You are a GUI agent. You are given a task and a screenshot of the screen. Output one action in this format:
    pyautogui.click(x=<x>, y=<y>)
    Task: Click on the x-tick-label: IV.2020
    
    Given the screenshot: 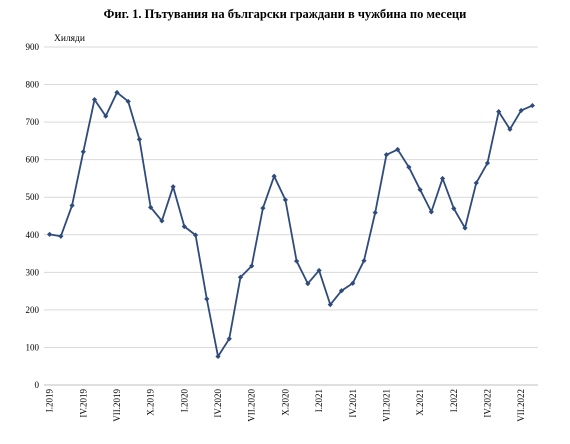 What is the action you would take?
    pyautogui.click(x=218, y=403)
    